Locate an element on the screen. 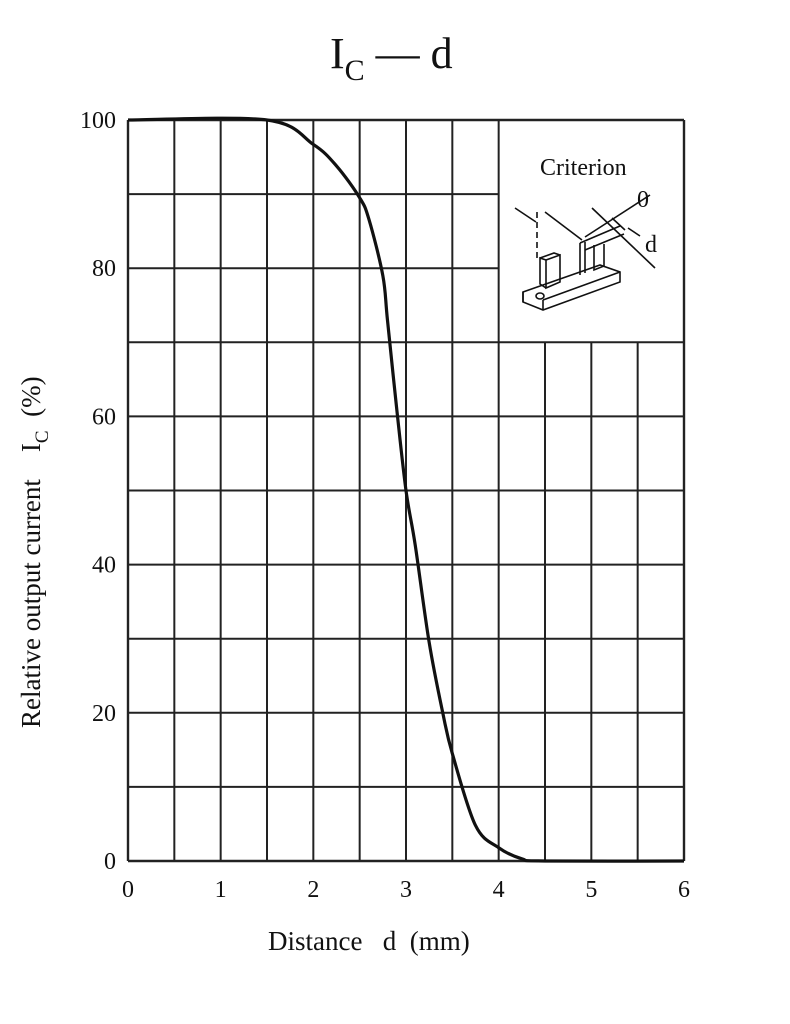 Image resolution: width=790 pixels, height=1024 pixels. x-tick-label: 4 is located at coordinates (499, 890).